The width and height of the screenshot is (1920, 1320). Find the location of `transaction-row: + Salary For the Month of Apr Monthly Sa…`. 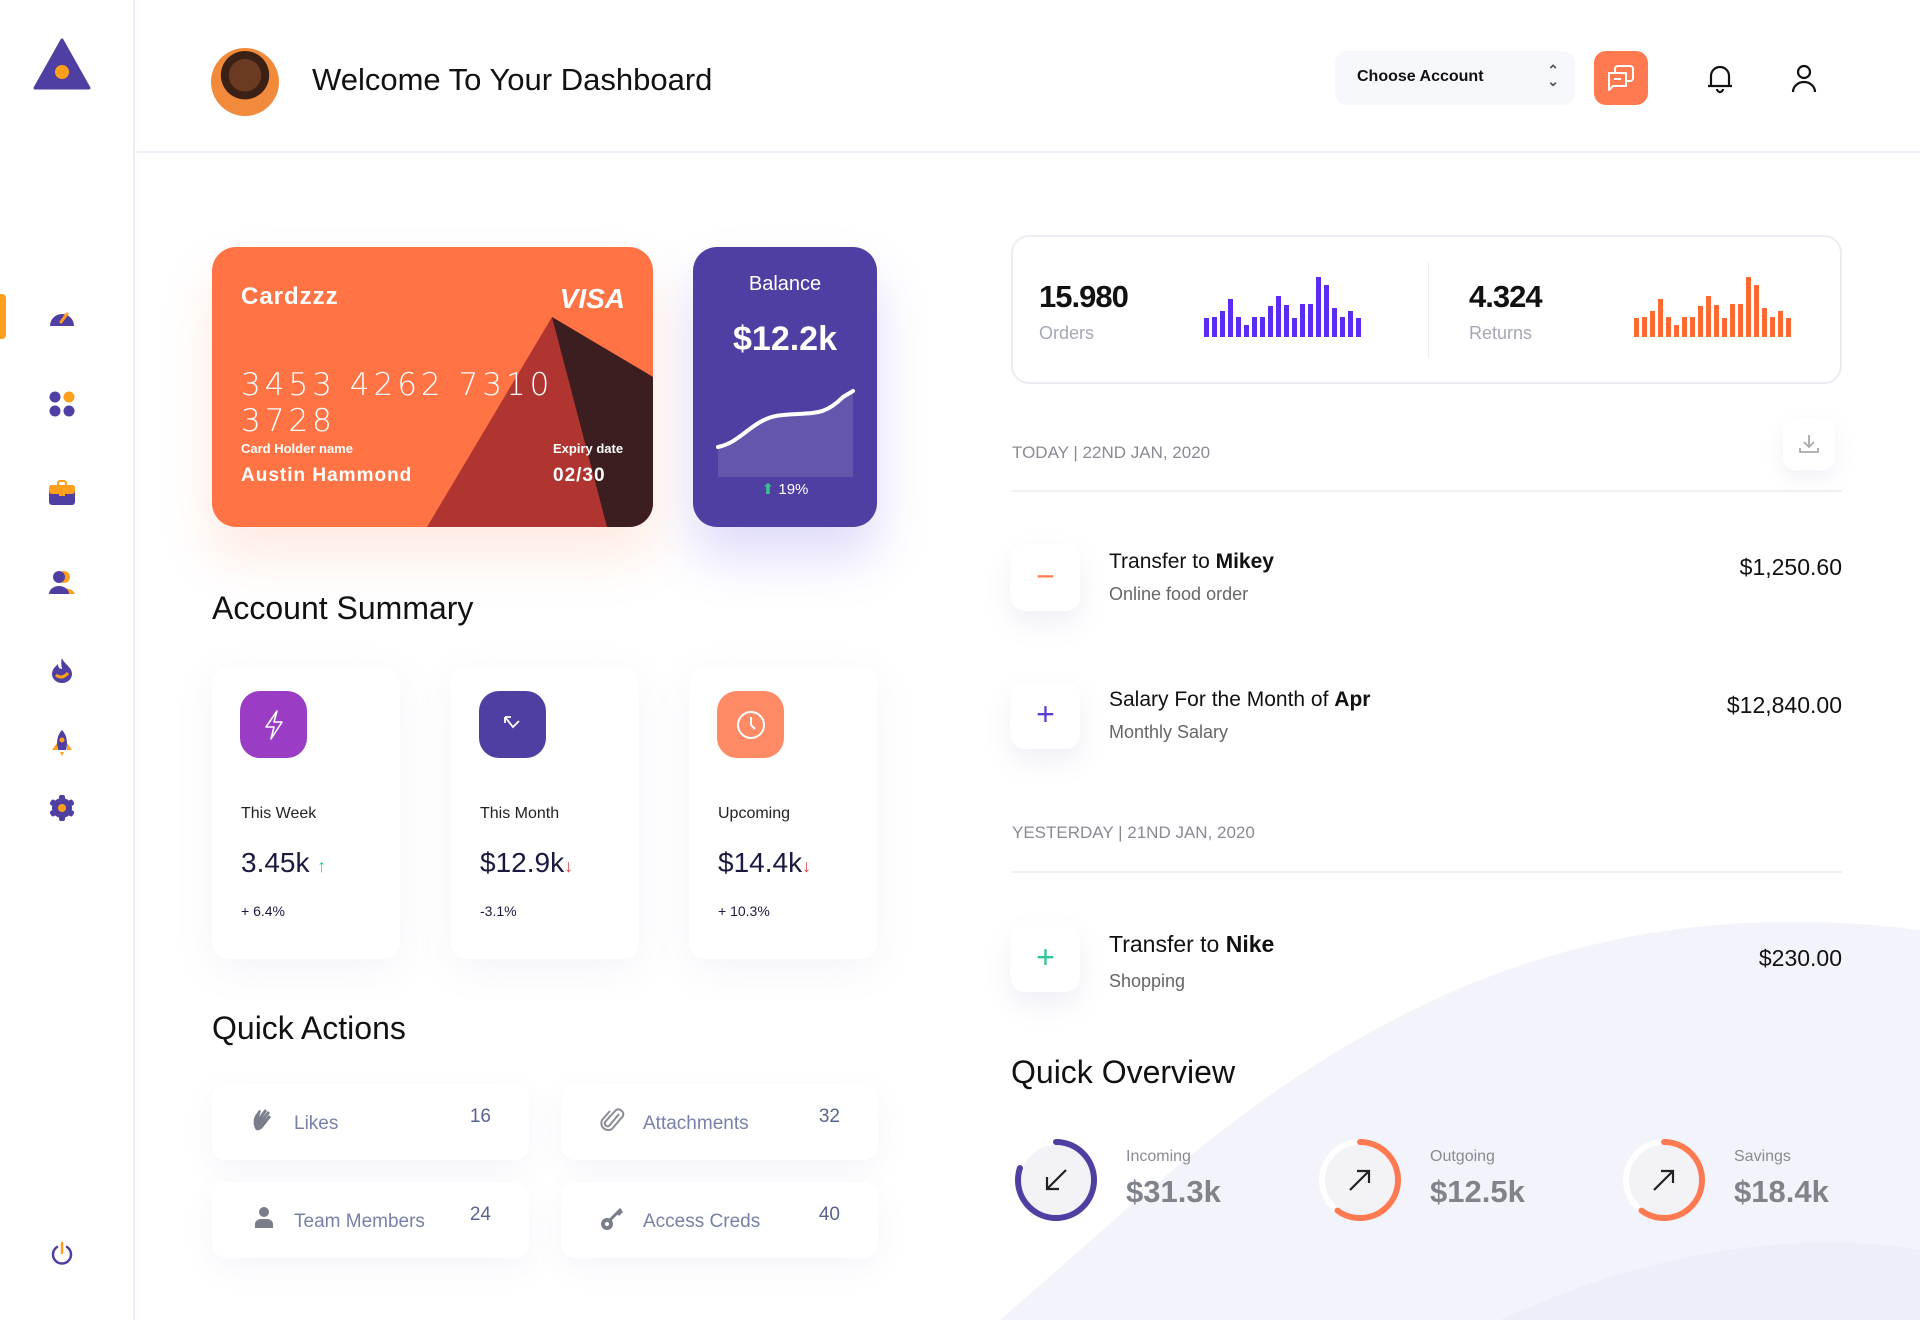

transaction-row: + Salary For the Month of Apr Monthly Sa… is located at coordinates (1426, 717).